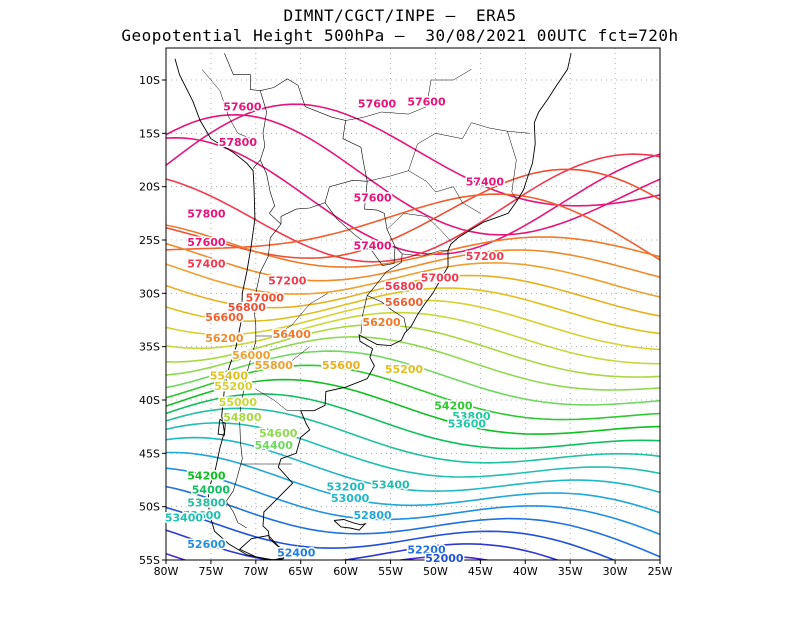  Describe the element at coordinates (149, 453) in the screenshot. I see `lat-tick-label: 45S` at that location.